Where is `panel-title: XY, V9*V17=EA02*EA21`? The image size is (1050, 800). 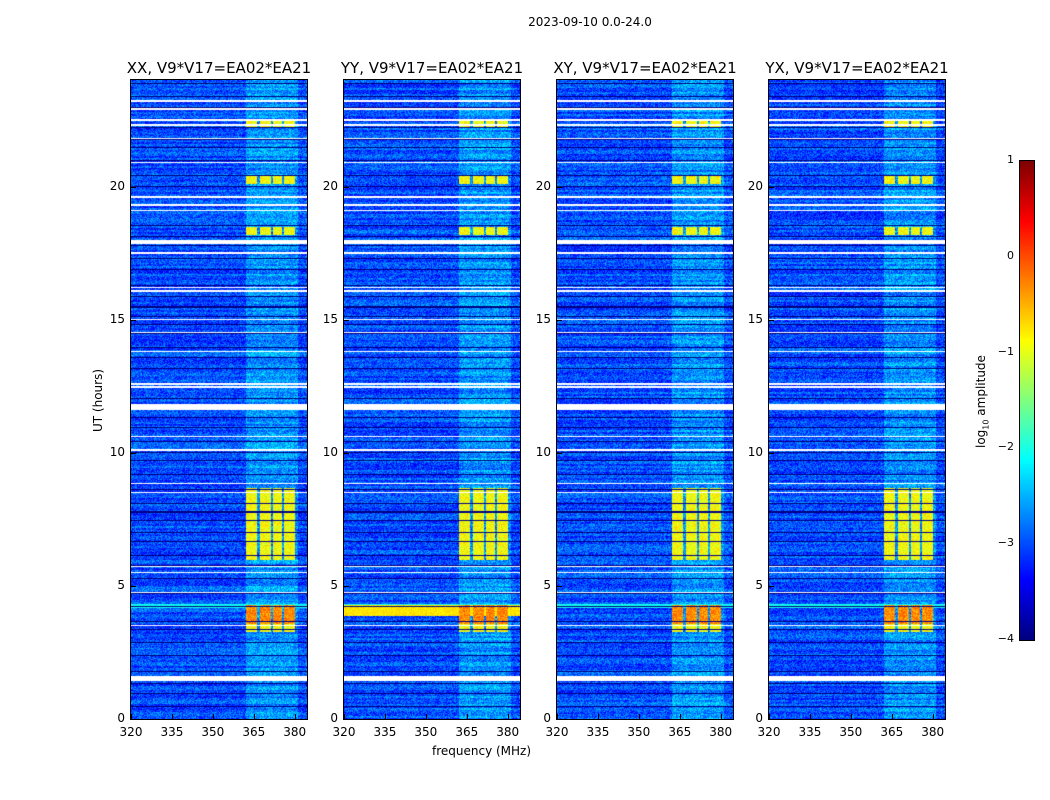
panel-title: XY, V9*V17=EA02*EA21 is located at coordinates (645, 68).